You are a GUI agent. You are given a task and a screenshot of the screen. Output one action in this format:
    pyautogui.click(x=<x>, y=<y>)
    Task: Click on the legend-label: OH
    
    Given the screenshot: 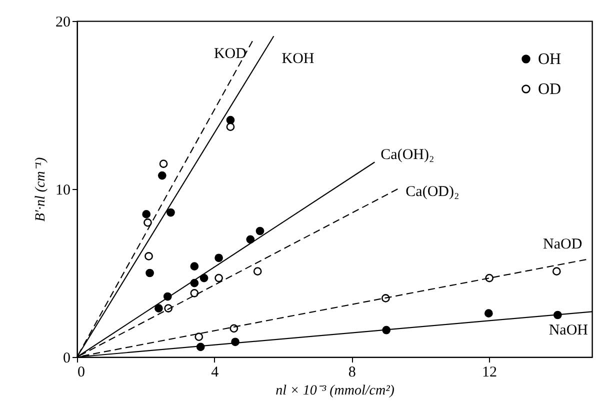 What is the action you would take?
    pyautogui.click(x=550, y=59)
    